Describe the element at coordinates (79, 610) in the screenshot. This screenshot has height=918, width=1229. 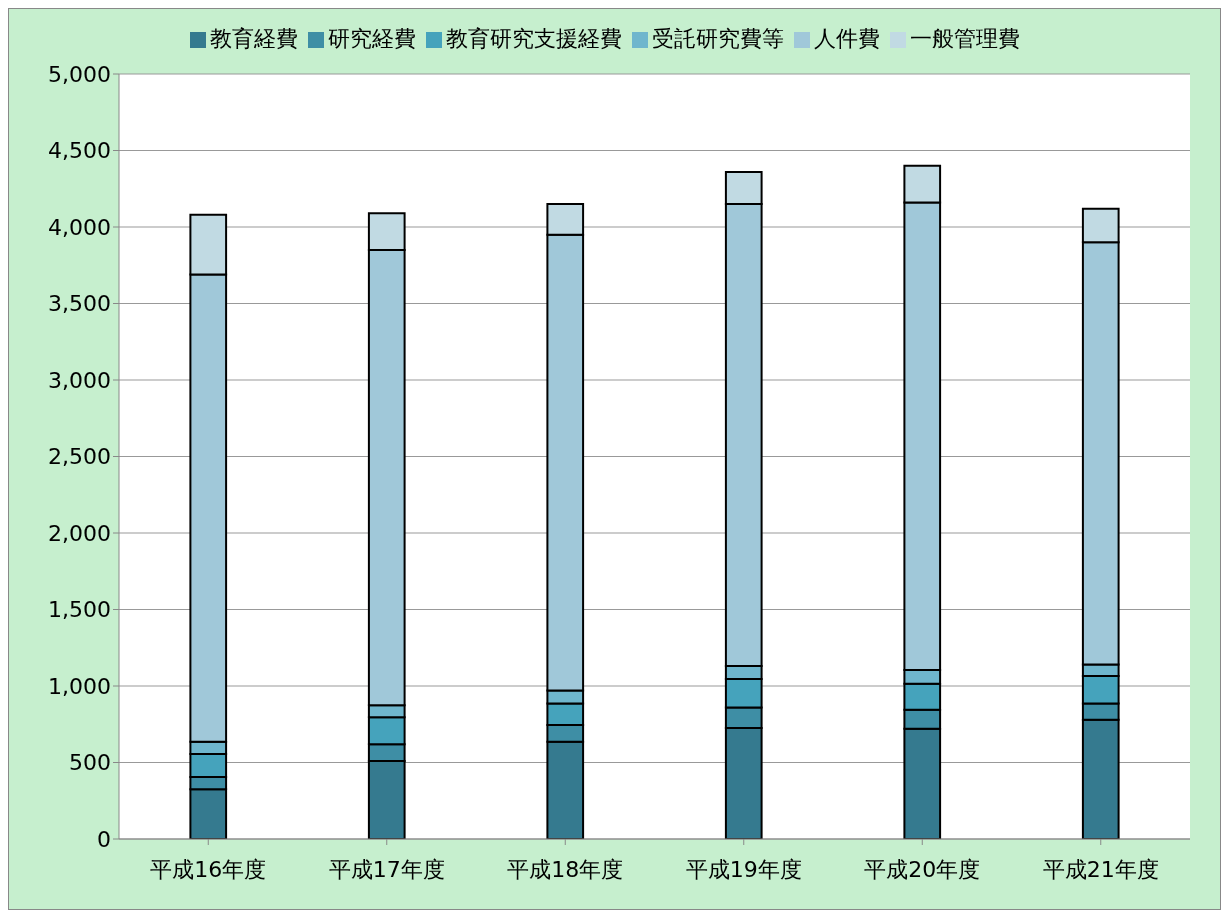
I see `y-tick-label: 1,500` at that location.